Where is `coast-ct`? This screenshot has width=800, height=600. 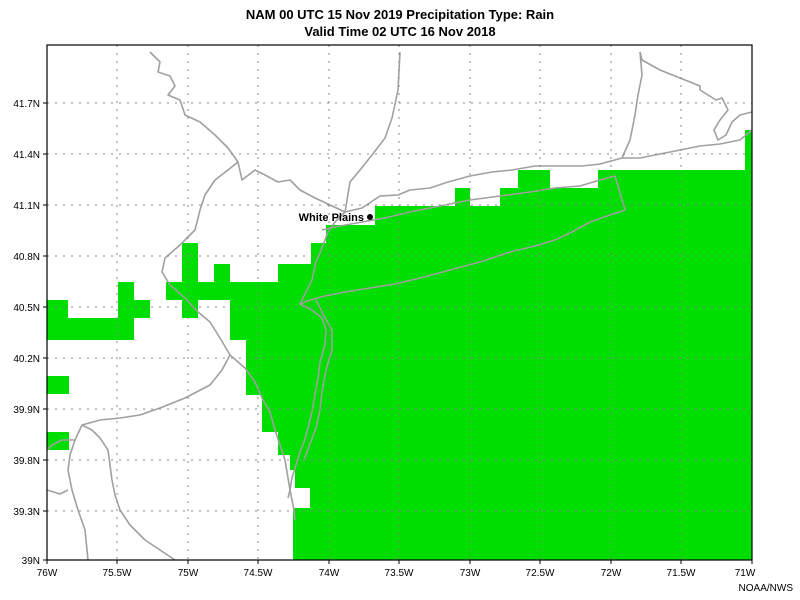 coast-ct is located at coordinates (548, 171).